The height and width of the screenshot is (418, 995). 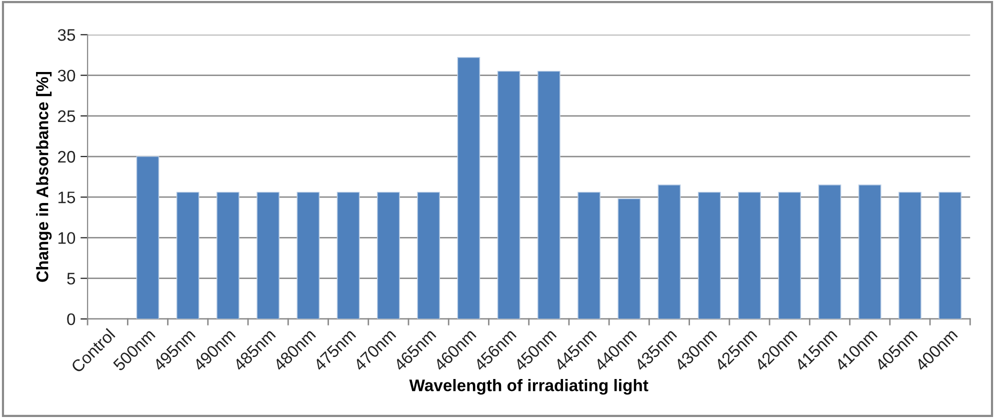 I want to click on x-axis-title: Wavelength of irradiating light, so click(x=528, y=387).